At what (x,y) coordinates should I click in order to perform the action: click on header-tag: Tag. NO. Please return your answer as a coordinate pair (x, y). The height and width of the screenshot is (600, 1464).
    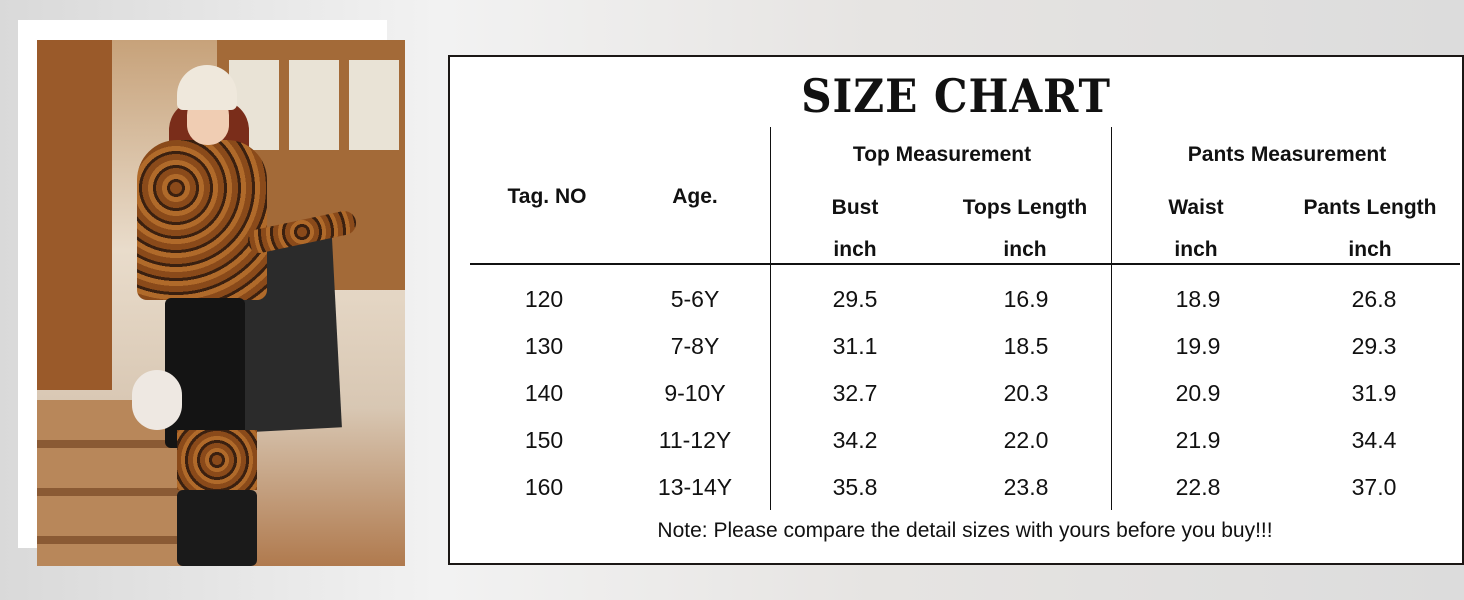
    Looking at the image, I should click on (547, 196).